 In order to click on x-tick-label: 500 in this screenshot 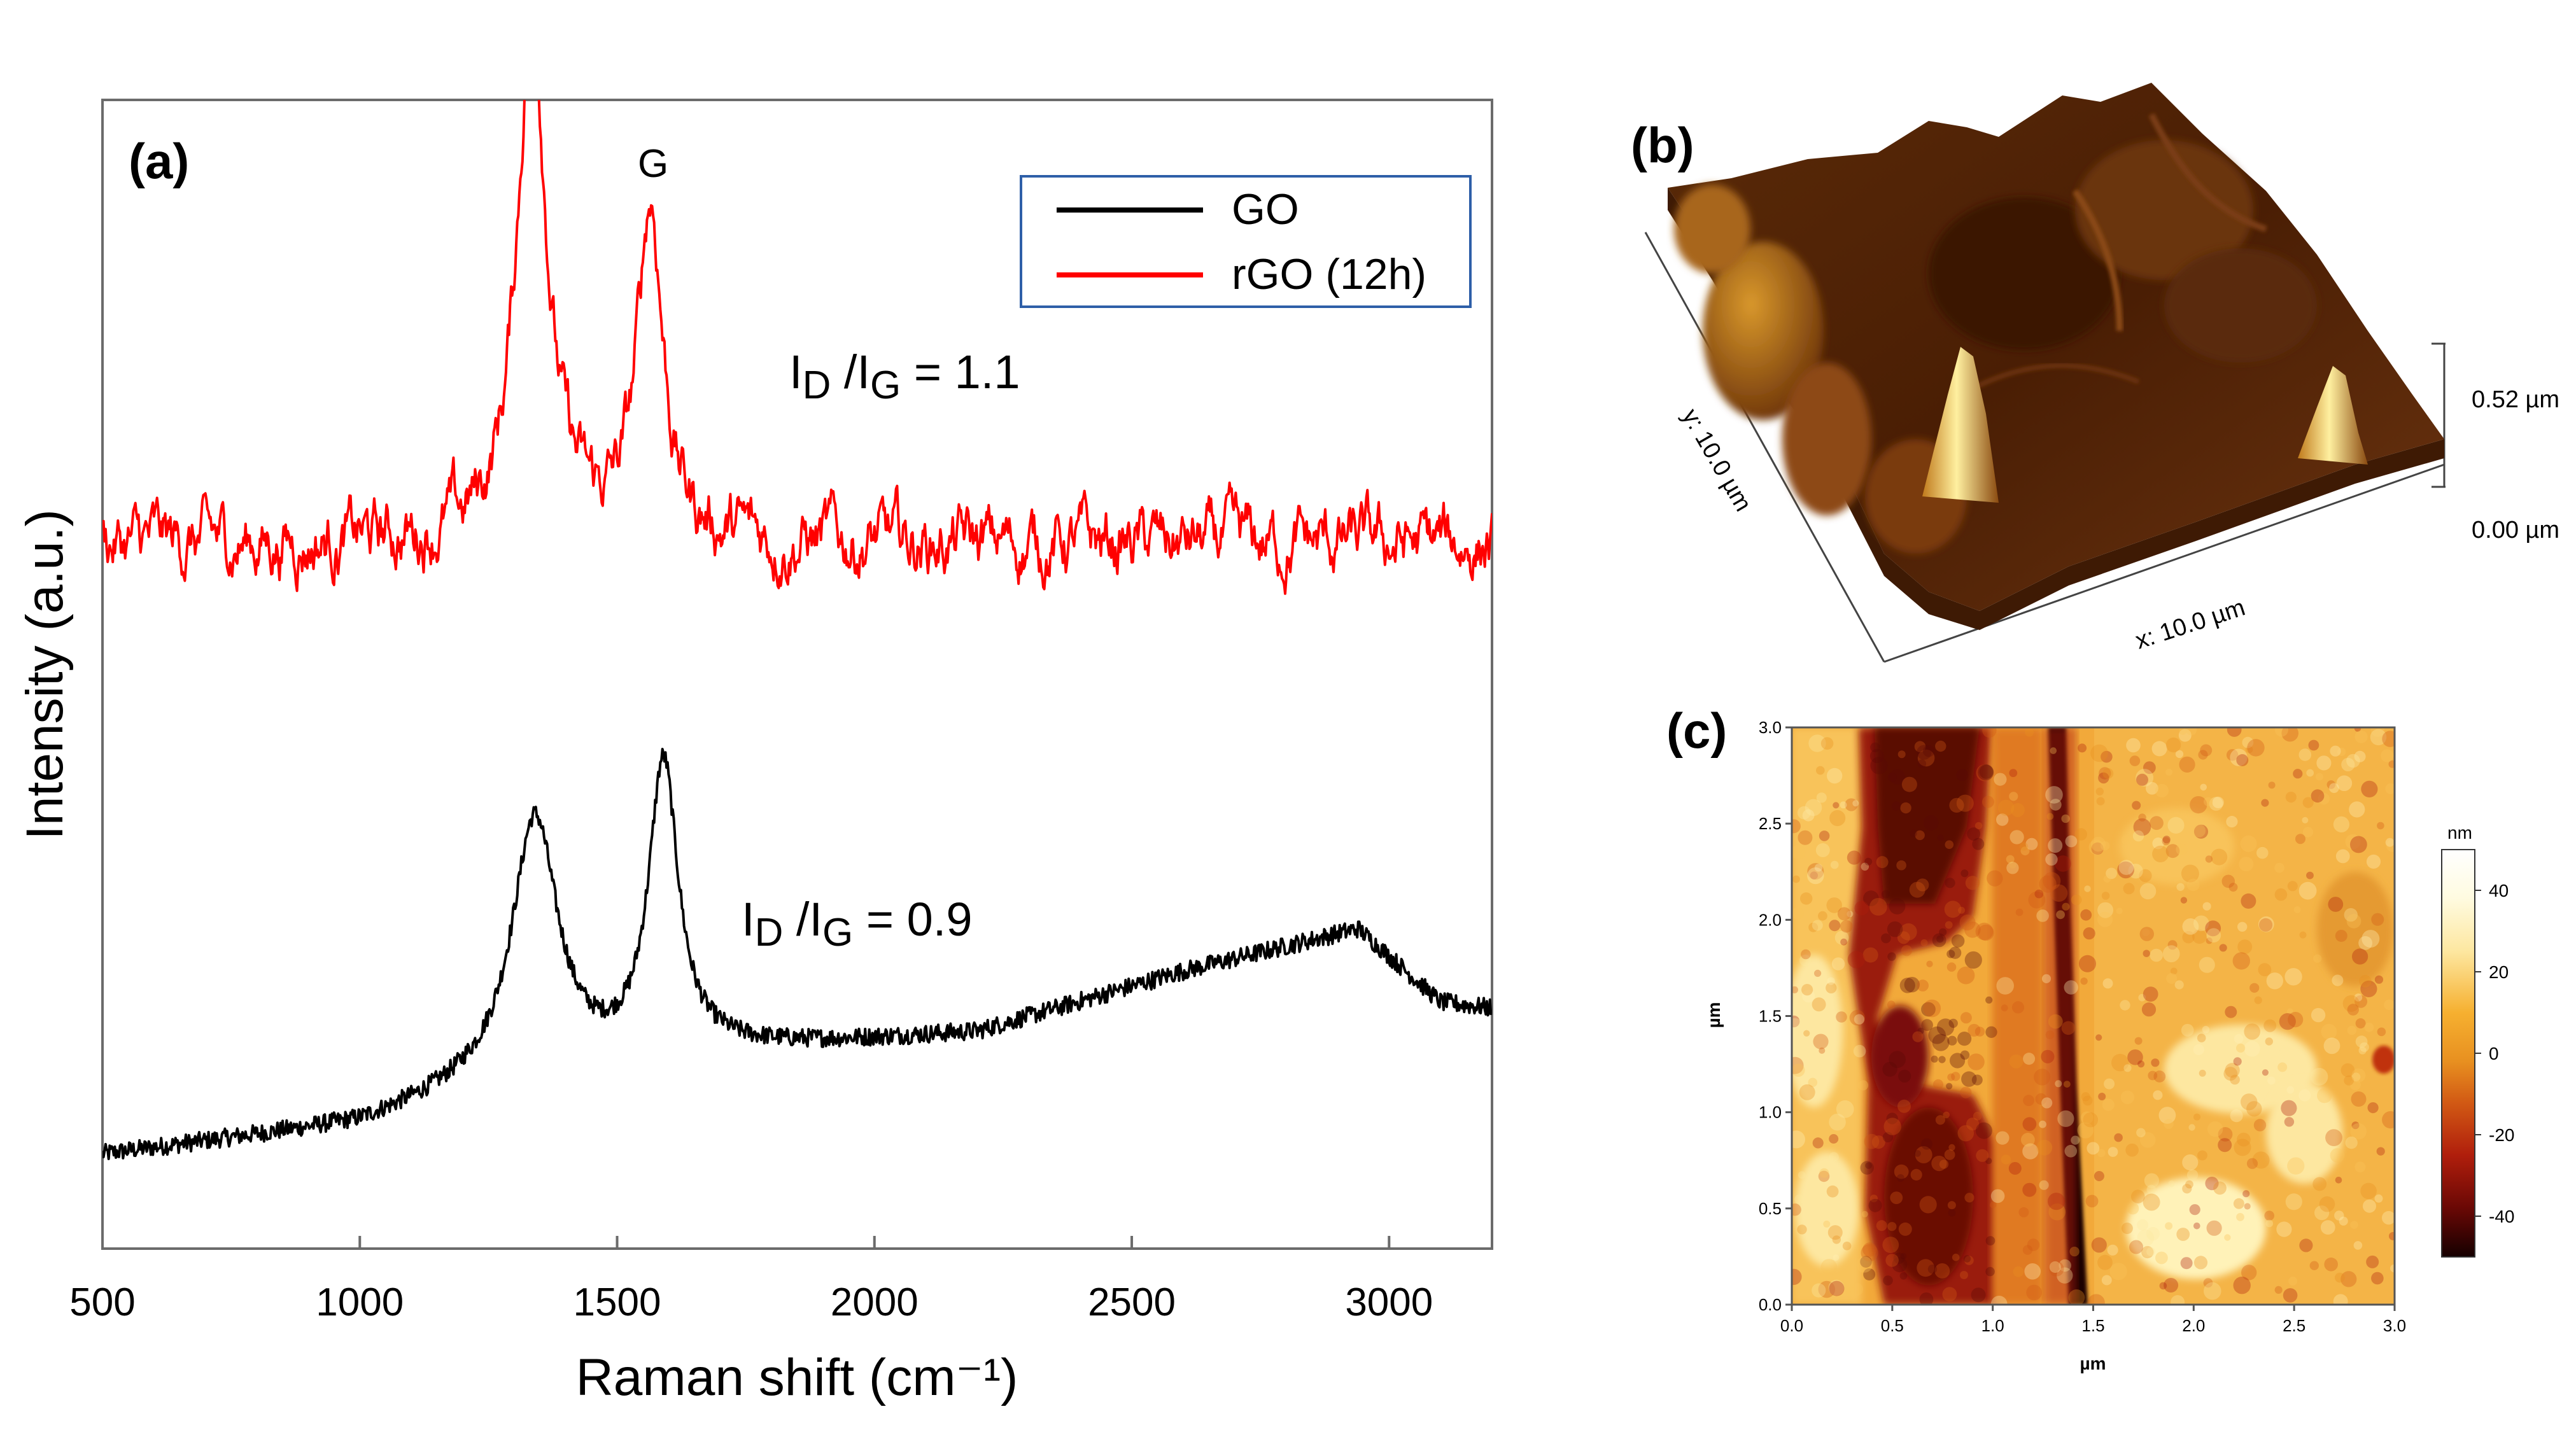, I will do `click(102, 1302)`.